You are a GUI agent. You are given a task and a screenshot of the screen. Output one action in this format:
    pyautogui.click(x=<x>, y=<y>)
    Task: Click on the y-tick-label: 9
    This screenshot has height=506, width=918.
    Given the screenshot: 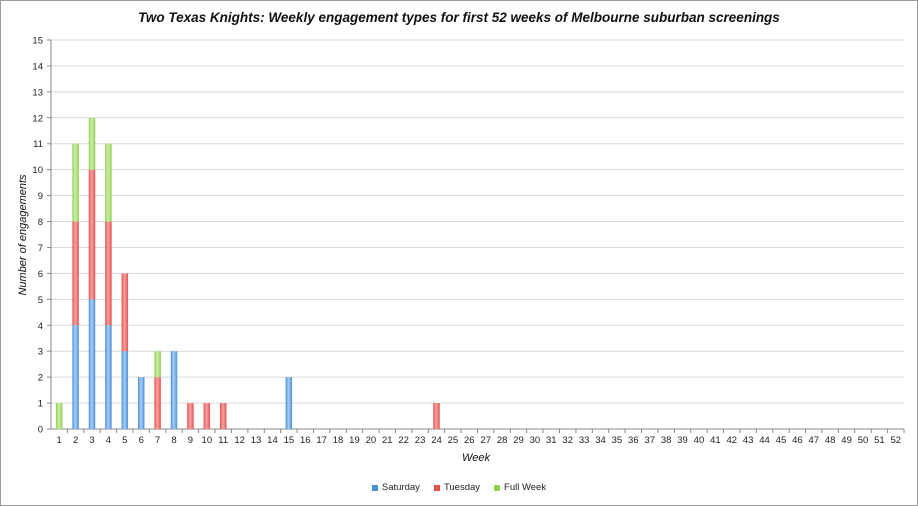 What is the action you would take?
    pyautogui.click(x=40, y=196)
    